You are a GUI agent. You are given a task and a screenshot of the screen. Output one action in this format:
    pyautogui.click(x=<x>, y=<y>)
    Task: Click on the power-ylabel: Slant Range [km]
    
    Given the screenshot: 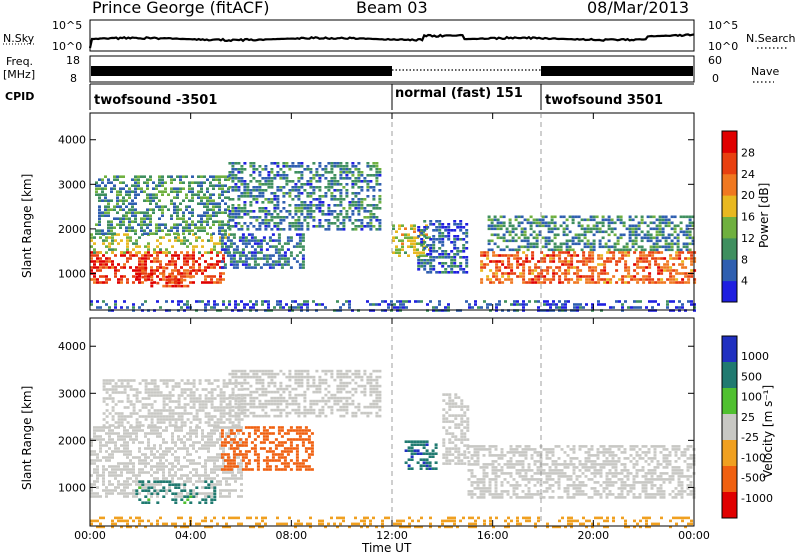 What is the action you would take?
    pyautogui.click(x=27, y=226)
    